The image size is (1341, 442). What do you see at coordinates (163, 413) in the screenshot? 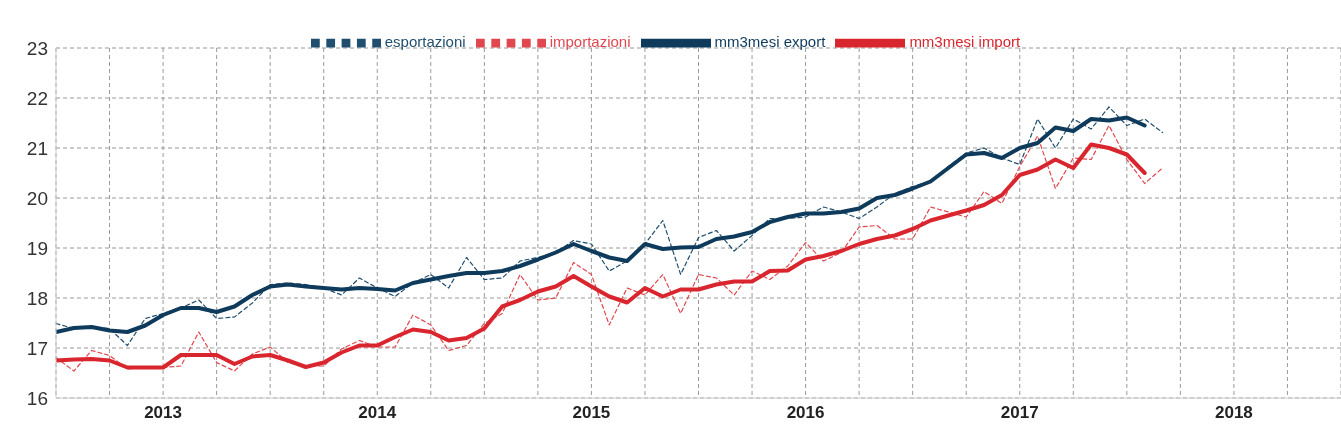
I see `x-tick-label: 2013` at bounding box center [163, 413].